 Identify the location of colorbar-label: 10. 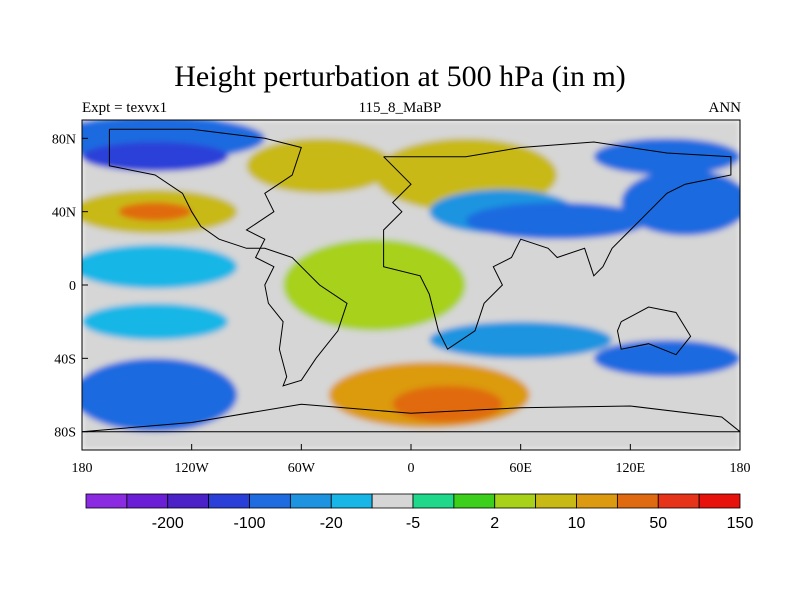
(577, 523).